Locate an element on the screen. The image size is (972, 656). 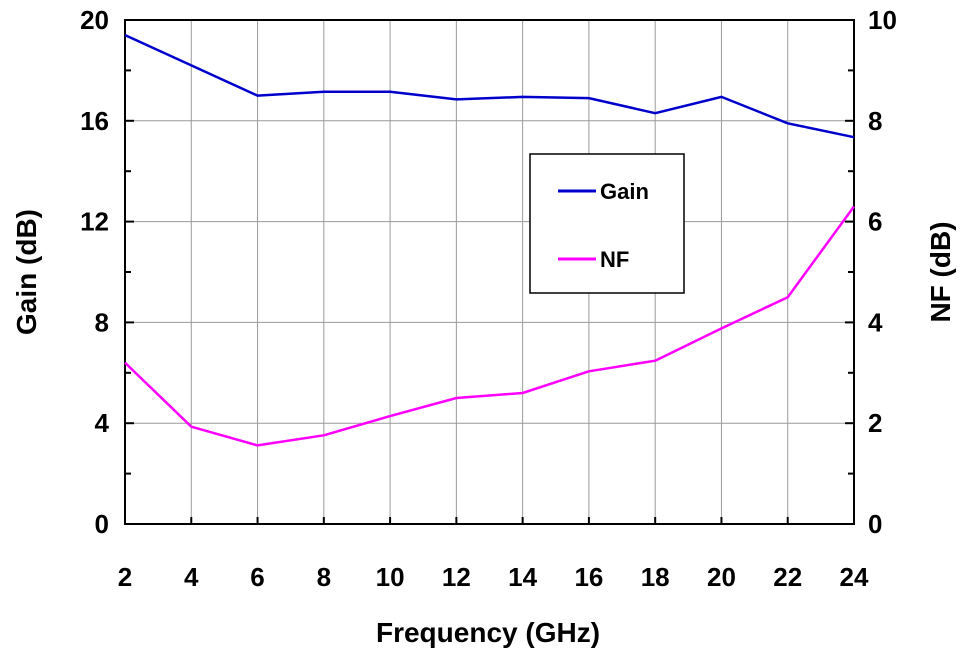
x-tick-label-3: 8 is located at coordinates (324, 577).